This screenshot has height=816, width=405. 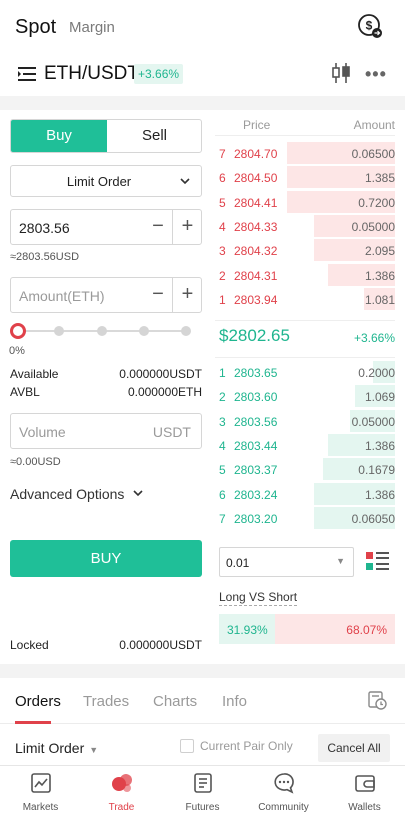 I want to click on level-amount: 1.081, so click(x=379, y=299).